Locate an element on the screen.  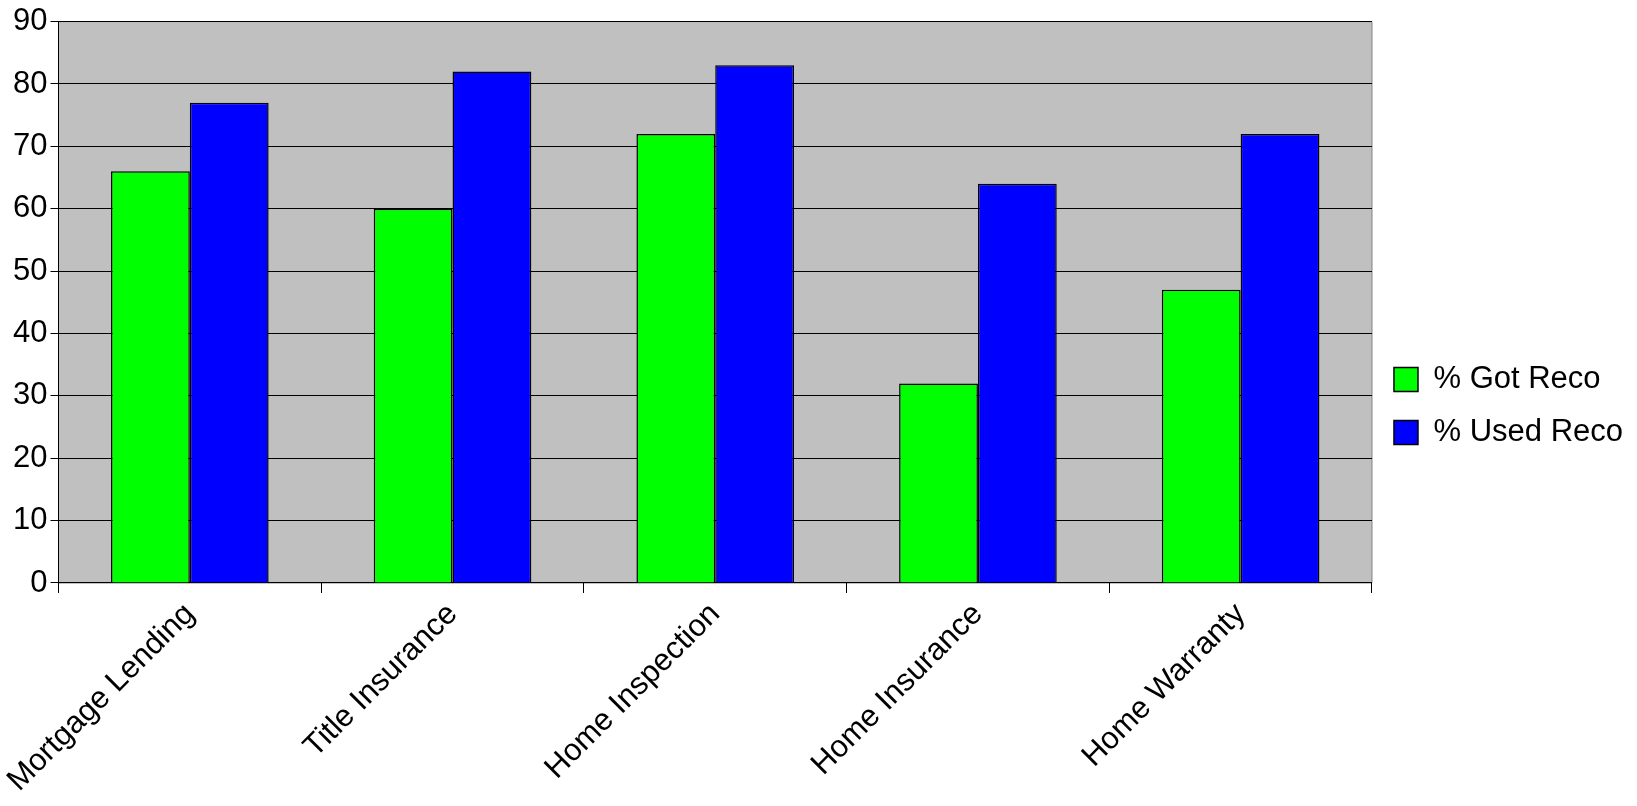
legend-label: % Used Reco is located at coordinates (1528, 431).